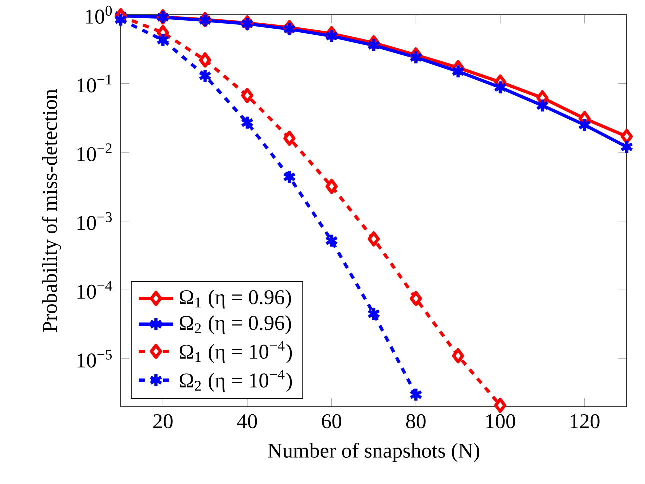  Describe the element at coordinates (416, 421) in the screenshot. I see `x-tick-label: 80` at that location.